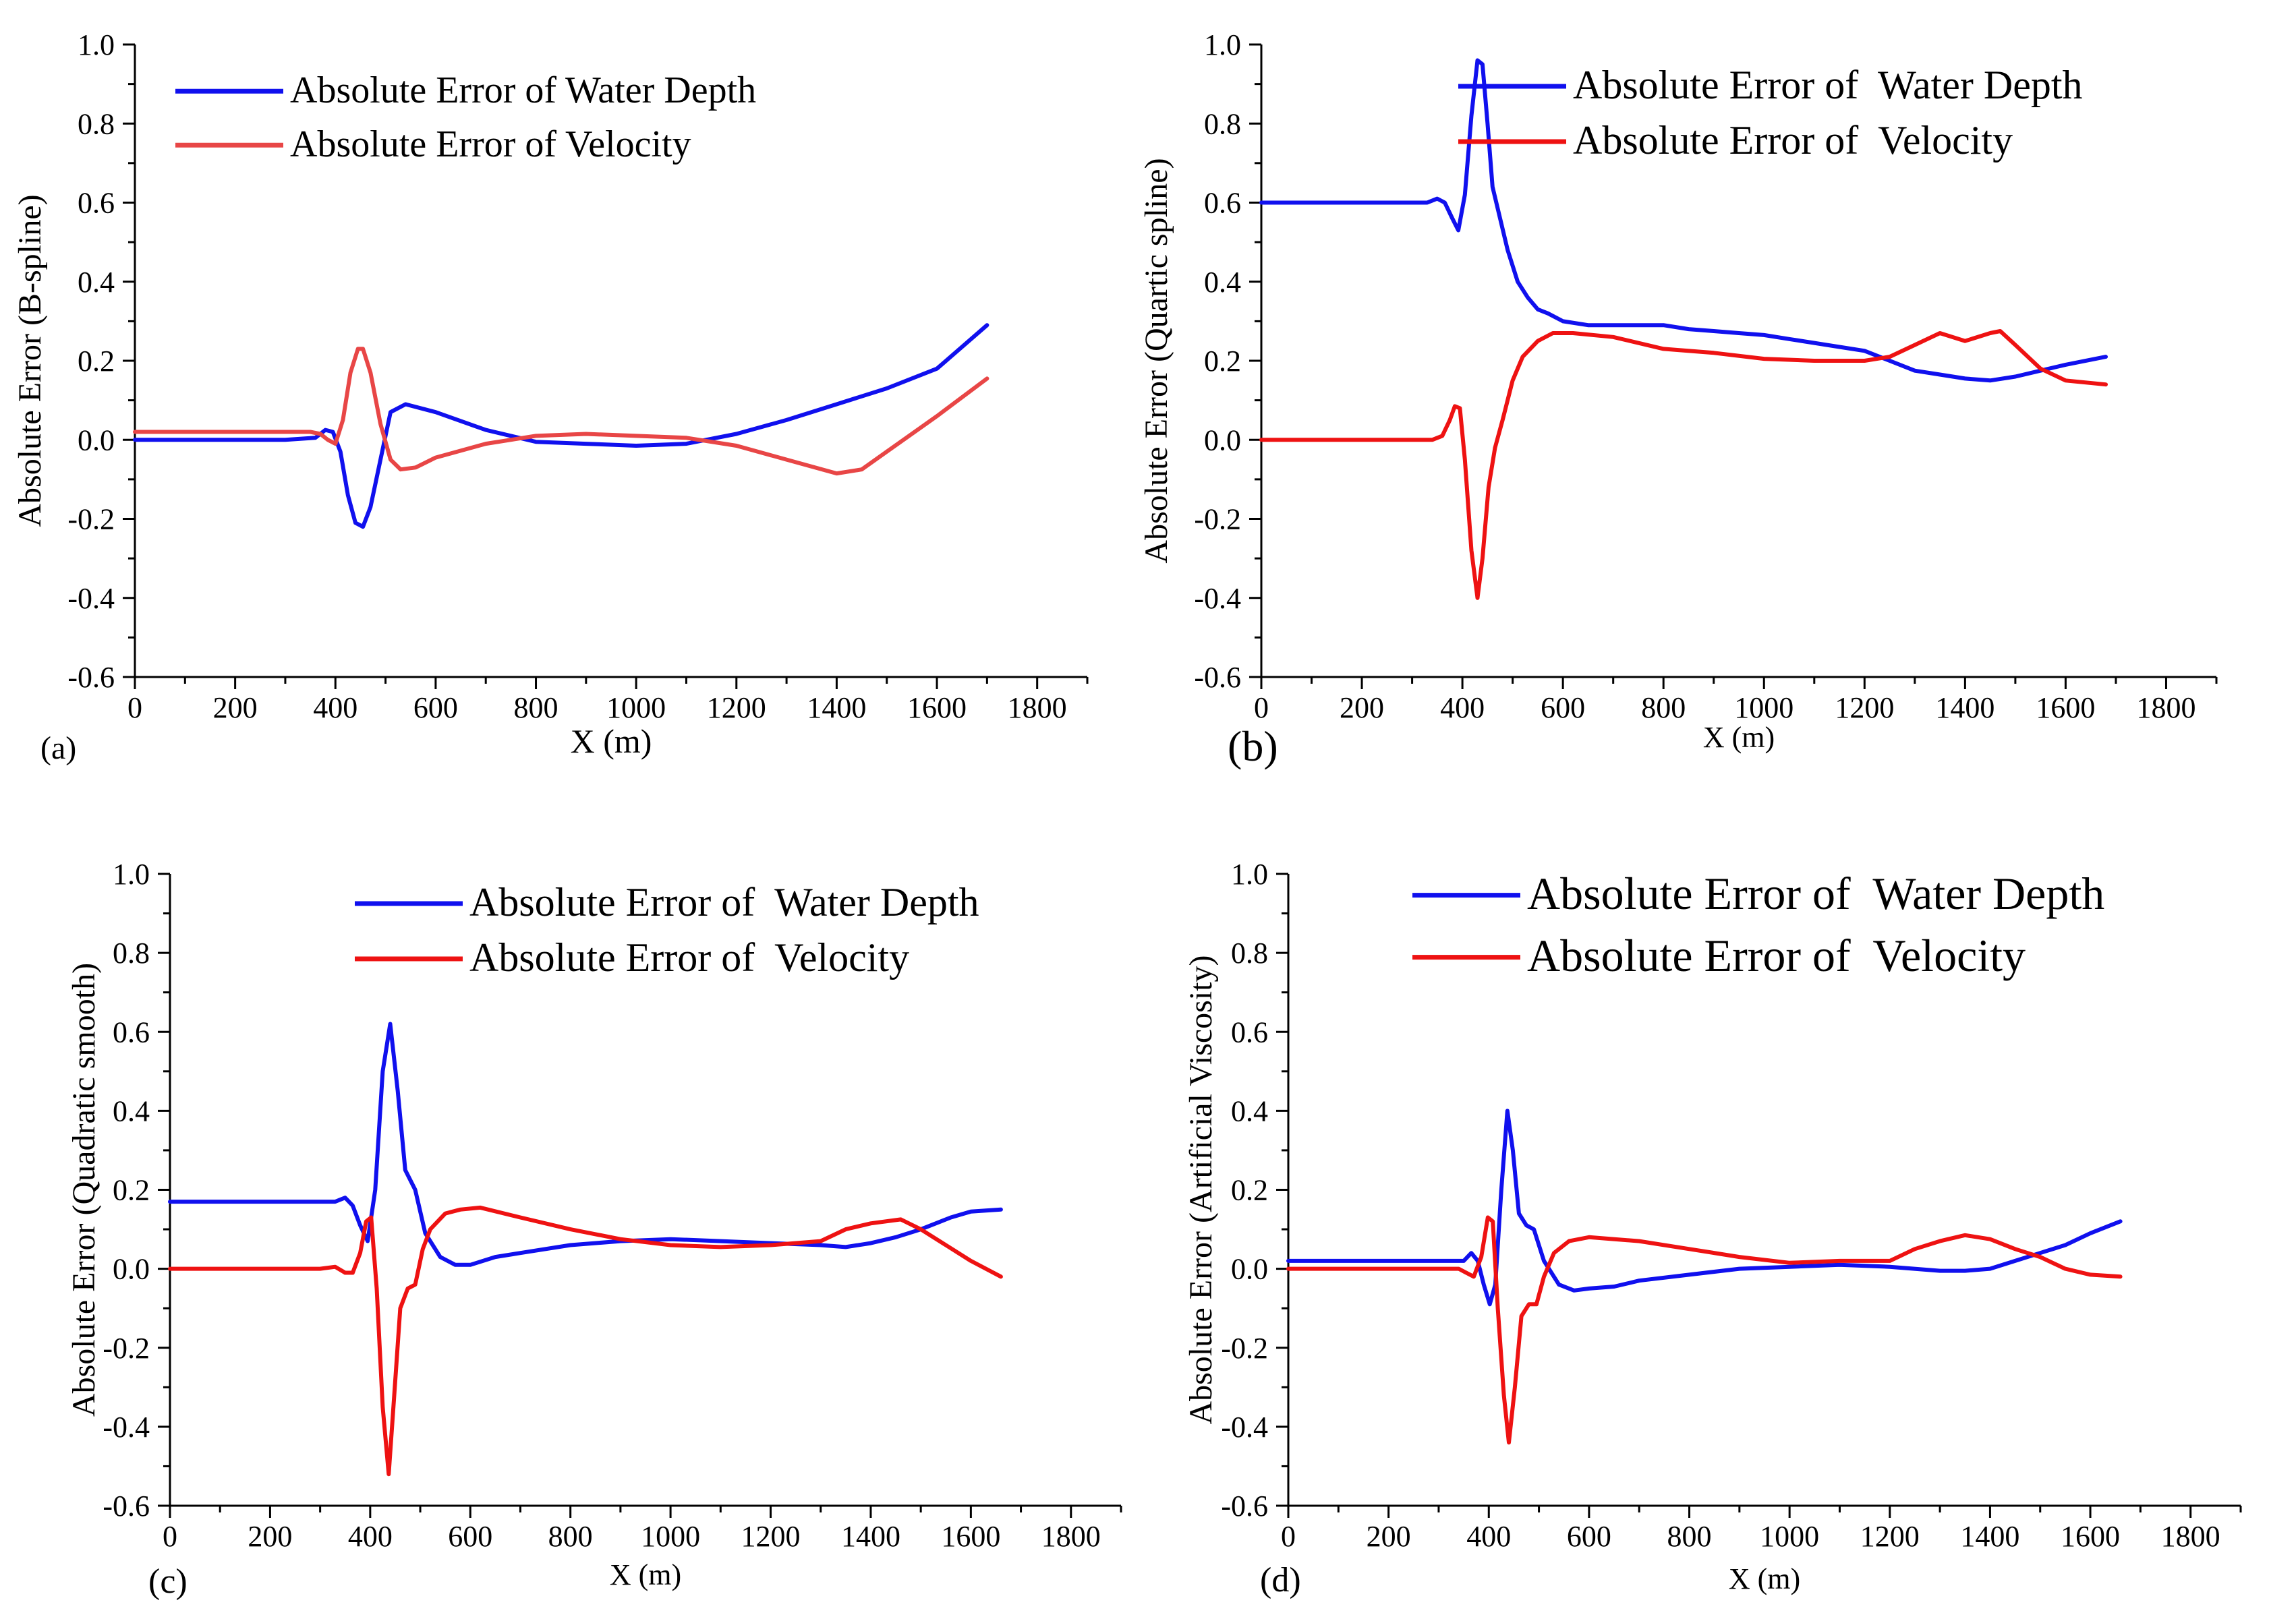  Describe the element at coordinates (1201, 1189) in the screenshot. I see `y-axis-label: Absolute Error (Artificial Viscosity)` at that location.